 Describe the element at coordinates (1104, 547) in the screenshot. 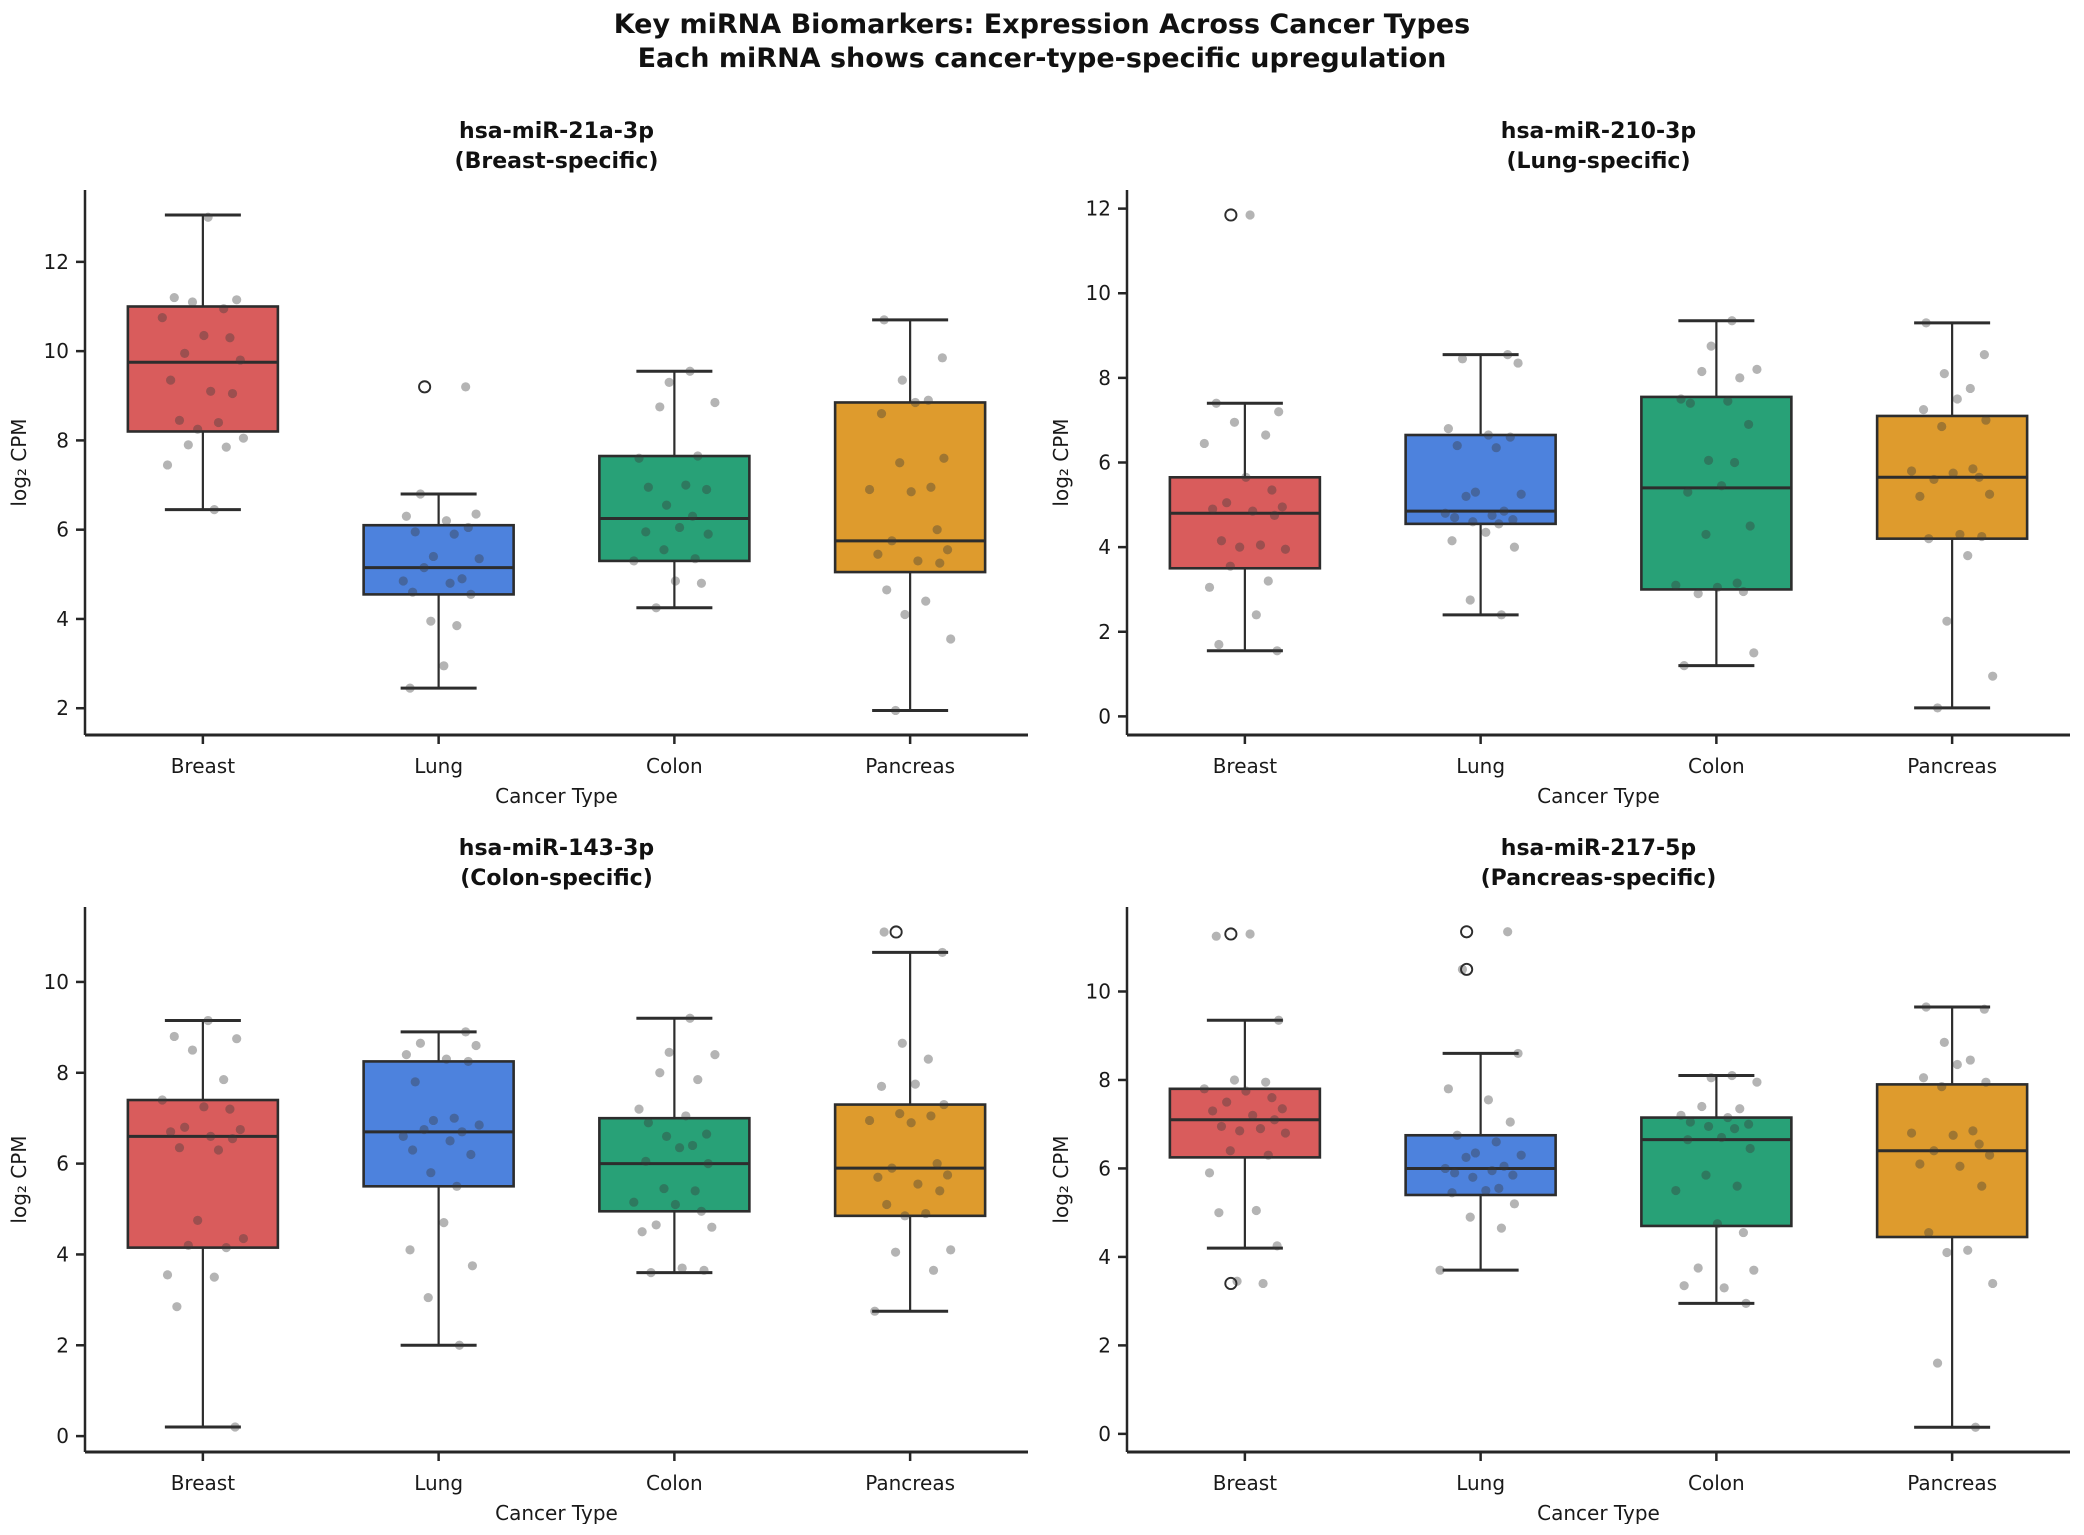

I see `y-tick-label: 4` at that location.